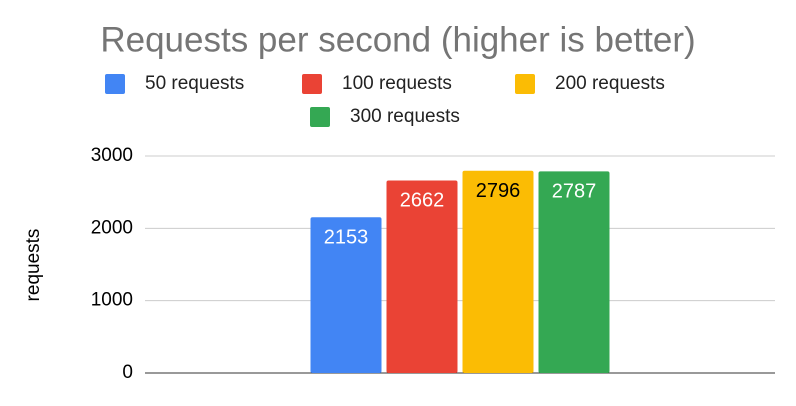  Describe the element at coordinates (194, 83) in the screenshot. I see `legend-label: 50 requests` at that location.